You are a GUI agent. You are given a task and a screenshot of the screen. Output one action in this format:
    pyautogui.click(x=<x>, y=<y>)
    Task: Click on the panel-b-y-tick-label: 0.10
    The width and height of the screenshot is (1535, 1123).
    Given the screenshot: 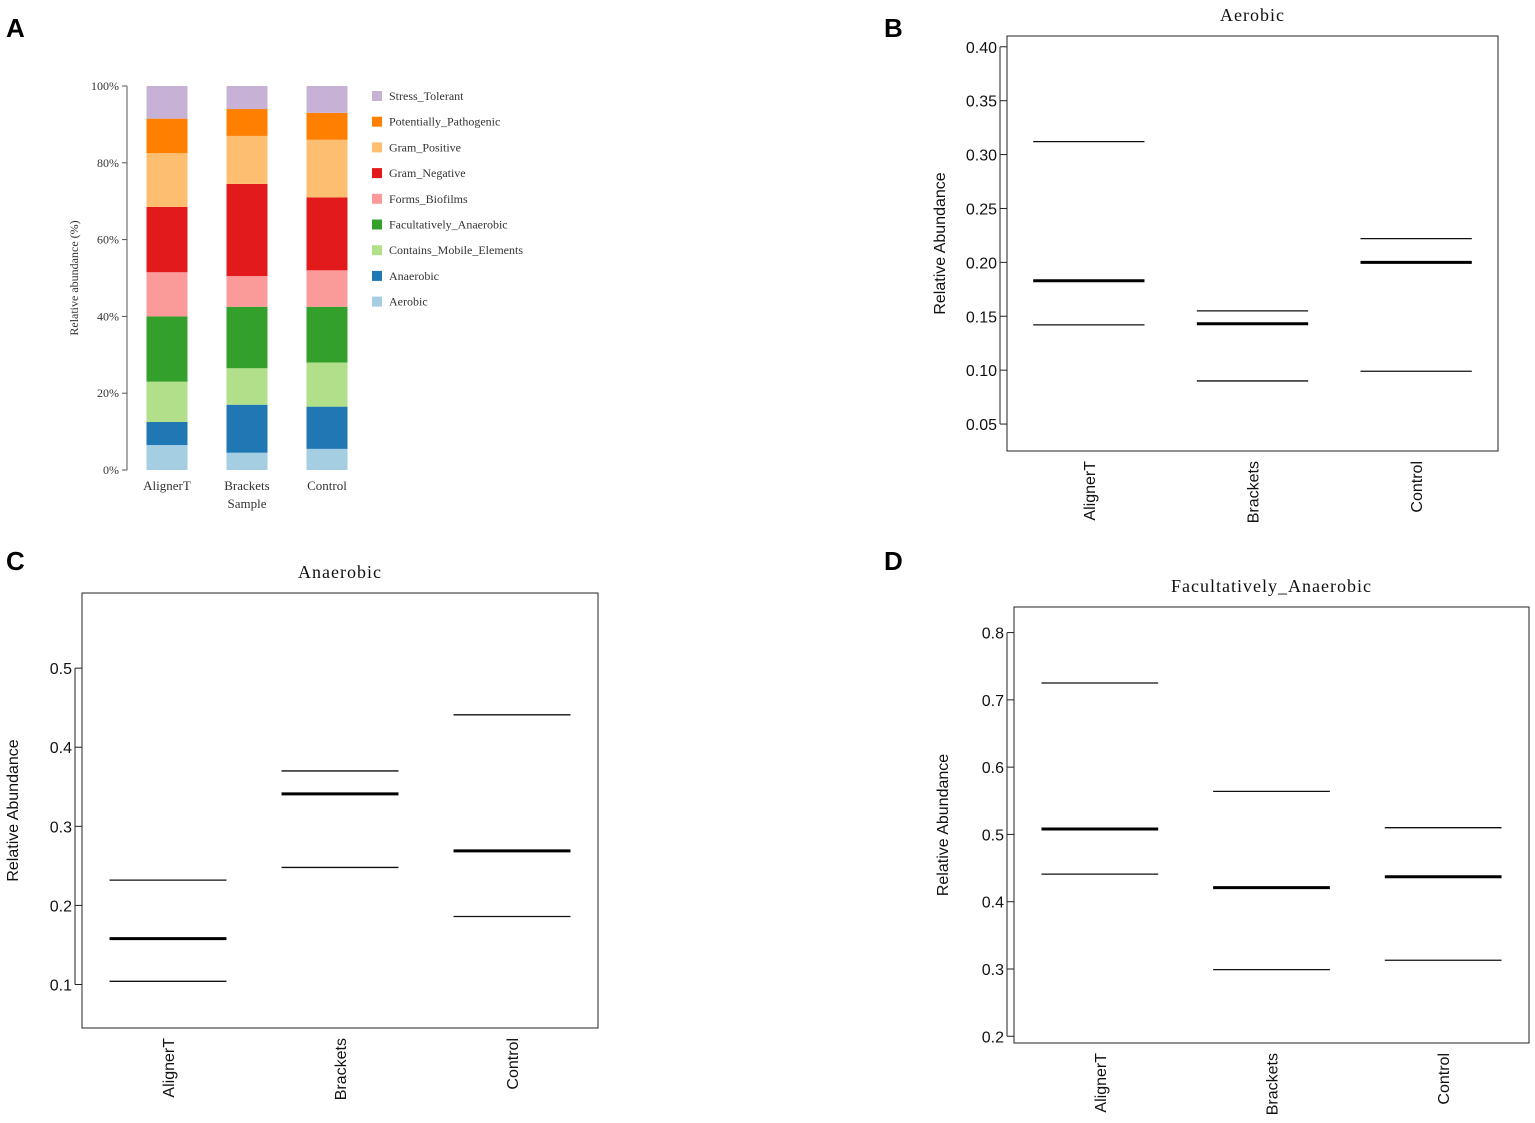 What is the action you would take?
    pyautogui.click(x=981, y=371)
    